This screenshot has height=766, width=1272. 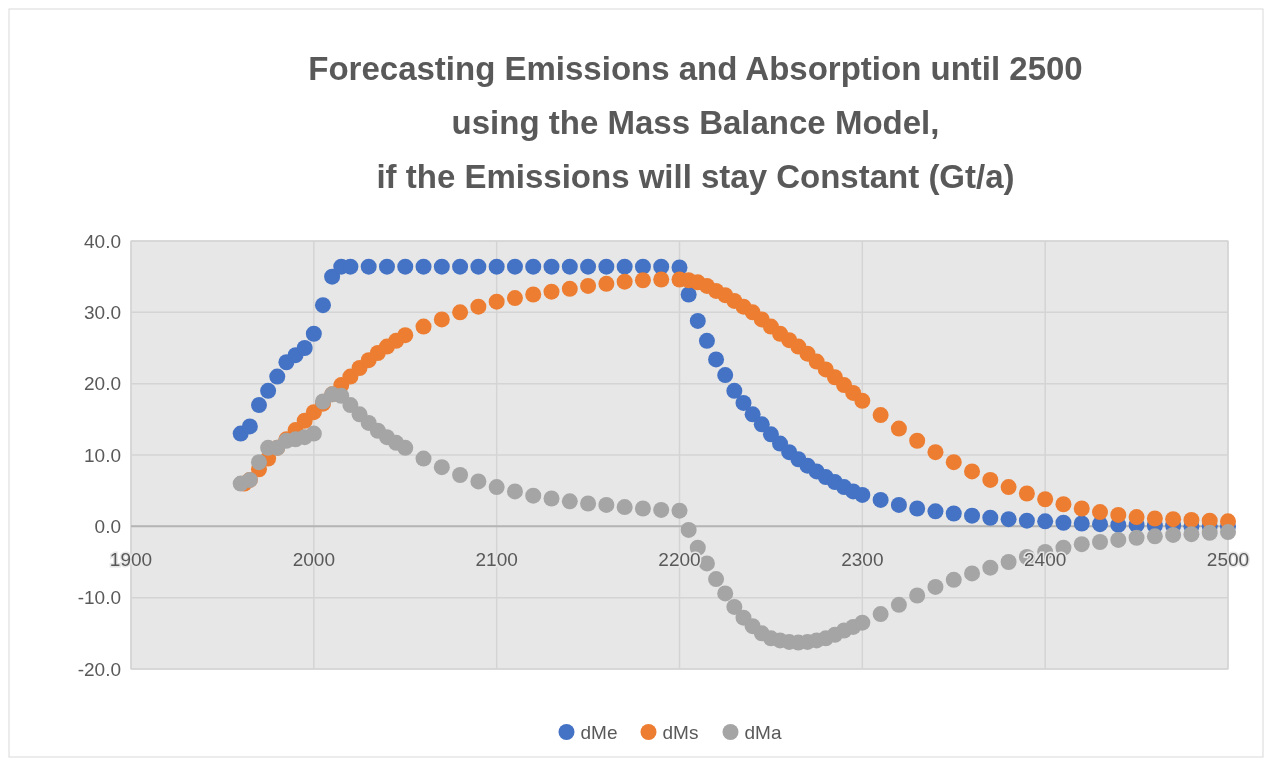 What do you see at coordinates (102, 384) in the screenshot?
I see `y-tick-label: 20.0` at bounding box center [102, 384].